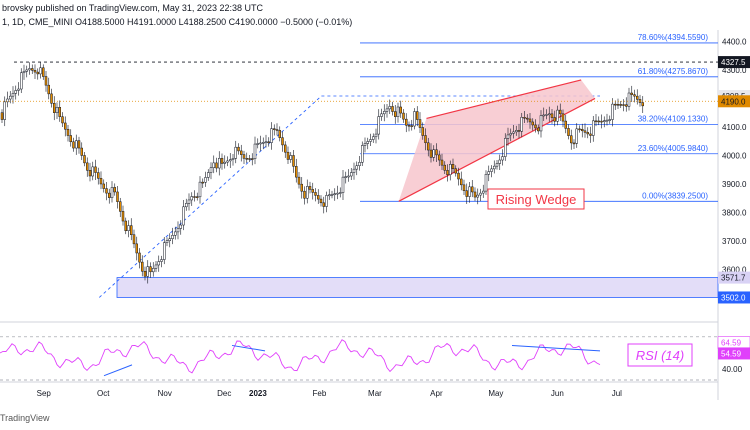 The width and height of the screenshot is (750, 430). Describe the element at coordinates (733, 101) in the screenshot. I see `price-tag-label: 4190.0` at that location.